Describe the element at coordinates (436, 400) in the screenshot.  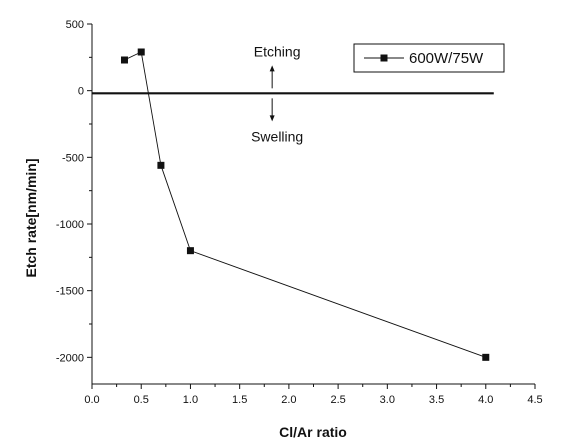
I see `x-tick-label: 3.5` at that location.